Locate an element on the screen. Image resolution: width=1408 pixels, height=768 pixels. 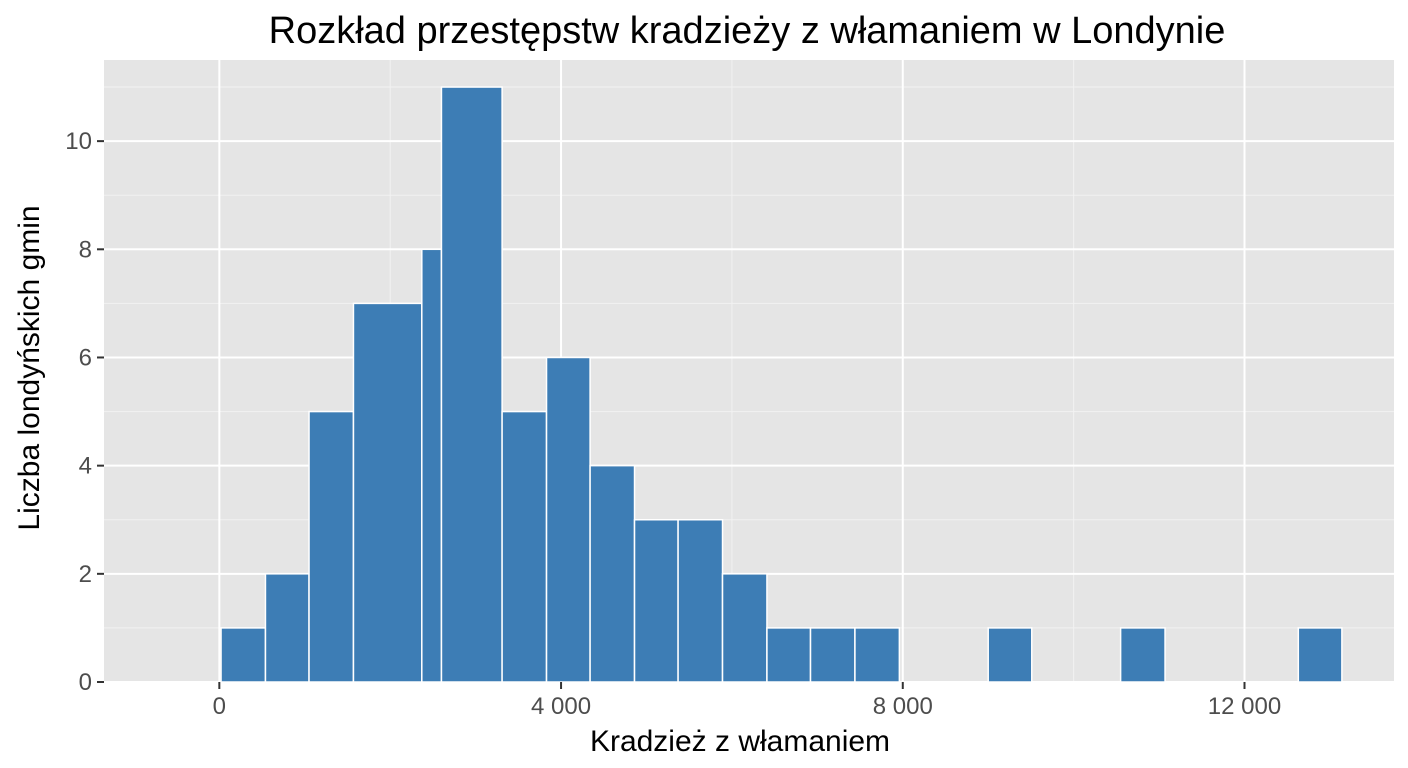
y-tick-label: 6 is located at coordinates (85, 357).